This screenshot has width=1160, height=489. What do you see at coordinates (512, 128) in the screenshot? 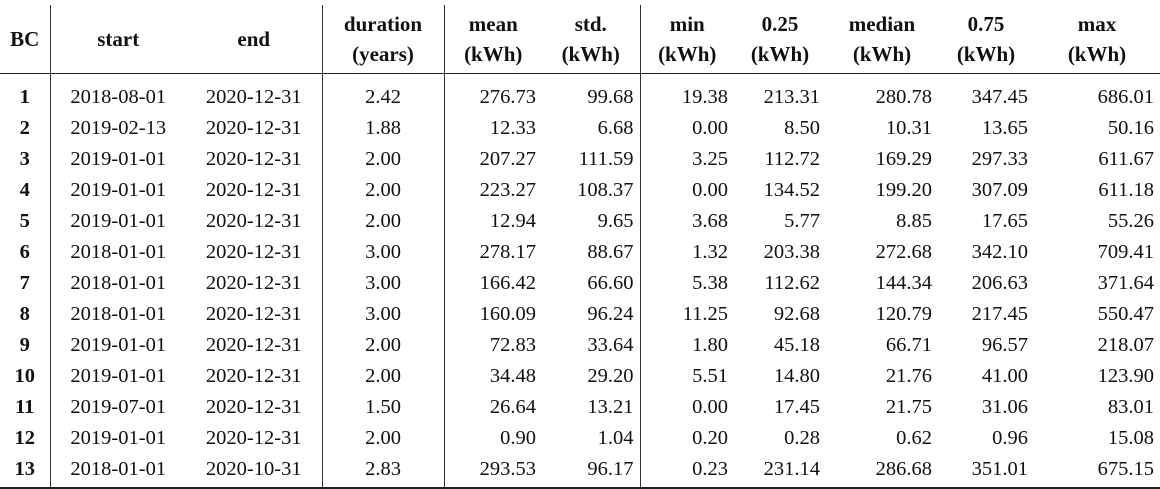
I see `cell-mean: 12.33` at bounding box center [512, 128].